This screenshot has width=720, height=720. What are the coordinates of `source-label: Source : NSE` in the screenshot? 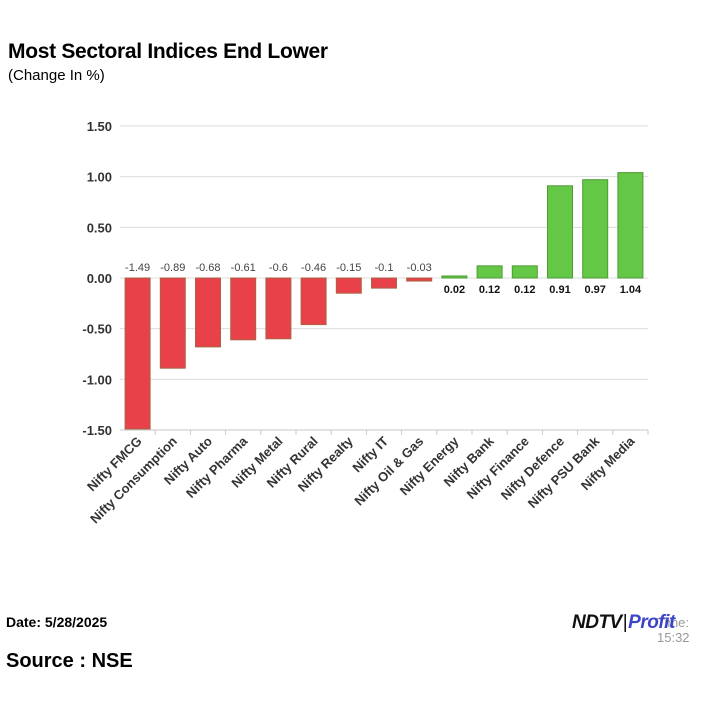 It's located at (69, 661).